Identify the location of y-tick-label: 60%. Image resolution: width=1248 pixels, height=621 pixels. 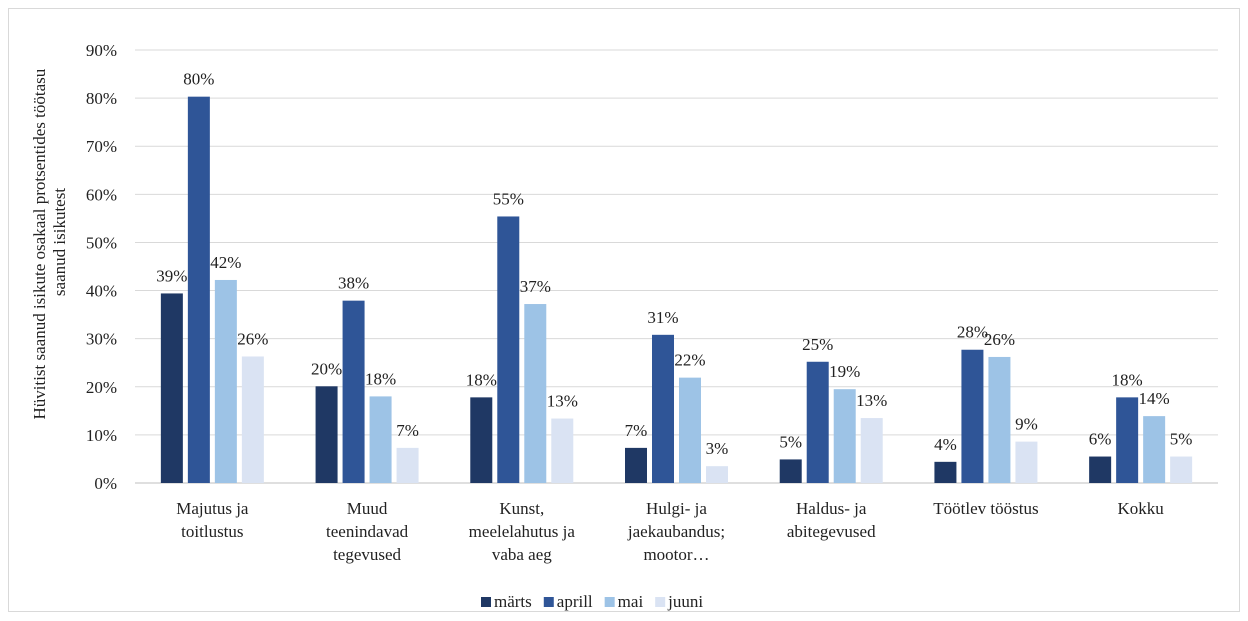
(101, 194).